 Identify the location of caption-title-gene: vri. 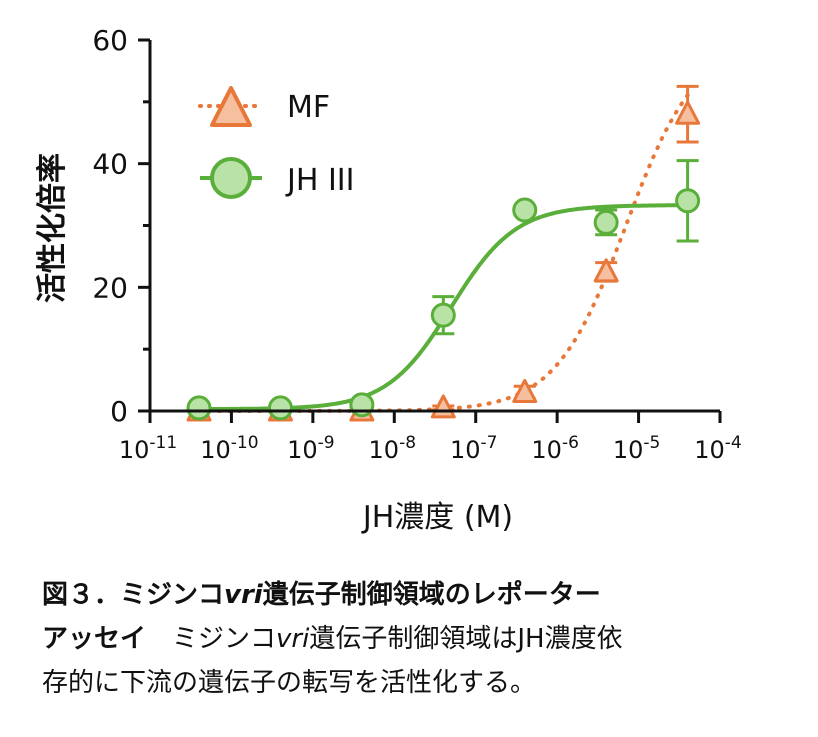
(243, 595).